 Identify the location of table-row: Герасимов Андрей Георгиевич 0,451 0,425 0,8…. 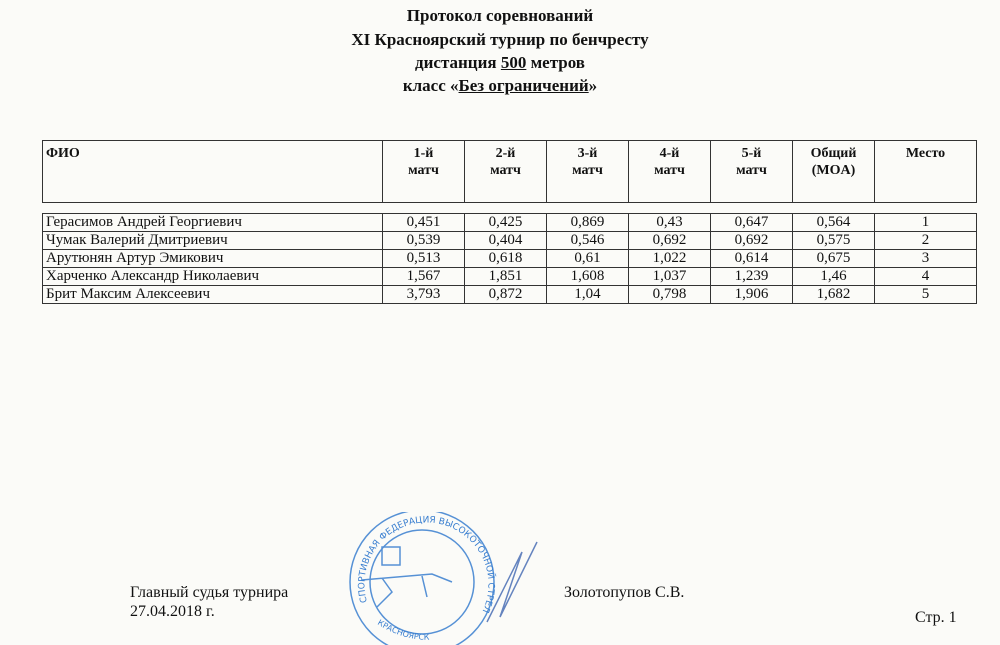
(509, 222).